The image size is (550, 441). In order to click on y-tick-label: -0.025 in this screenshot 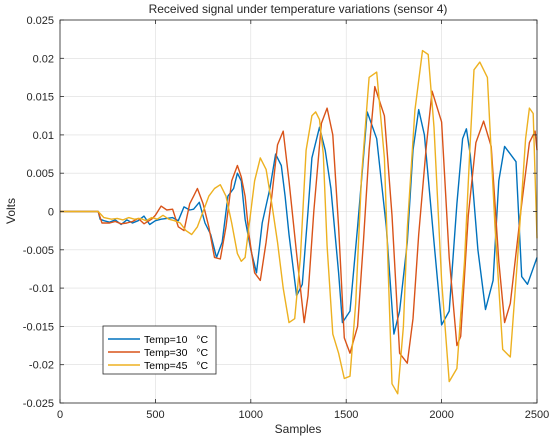, I will do `click(38, 404)`.